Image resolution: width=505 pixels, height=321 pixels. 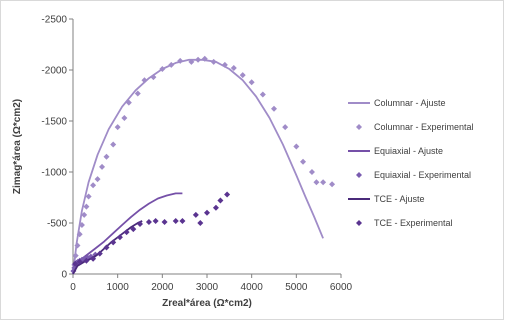 I want to click on legend-item-tce-ajuste: TCE - Ajuste, so click(x=386, y=199).